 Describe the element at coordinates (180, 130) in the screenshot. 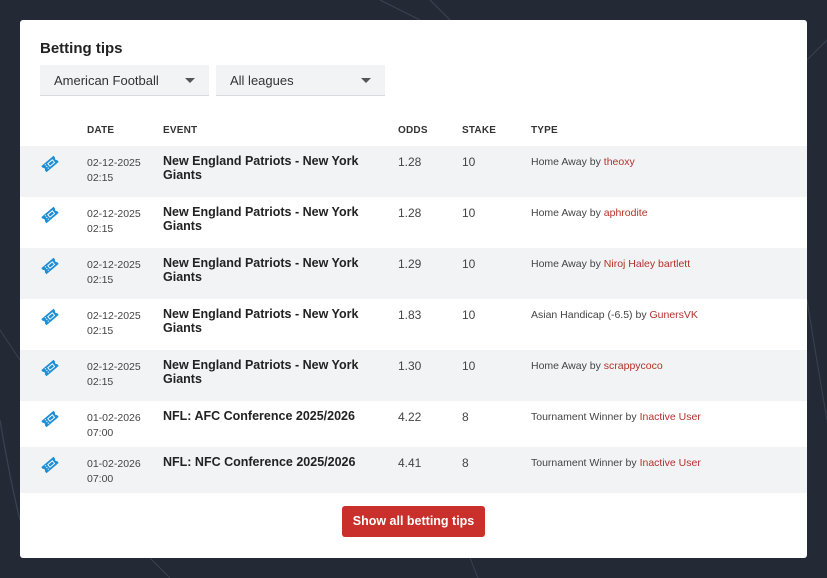

I see `header-event: EVENT` at that location.